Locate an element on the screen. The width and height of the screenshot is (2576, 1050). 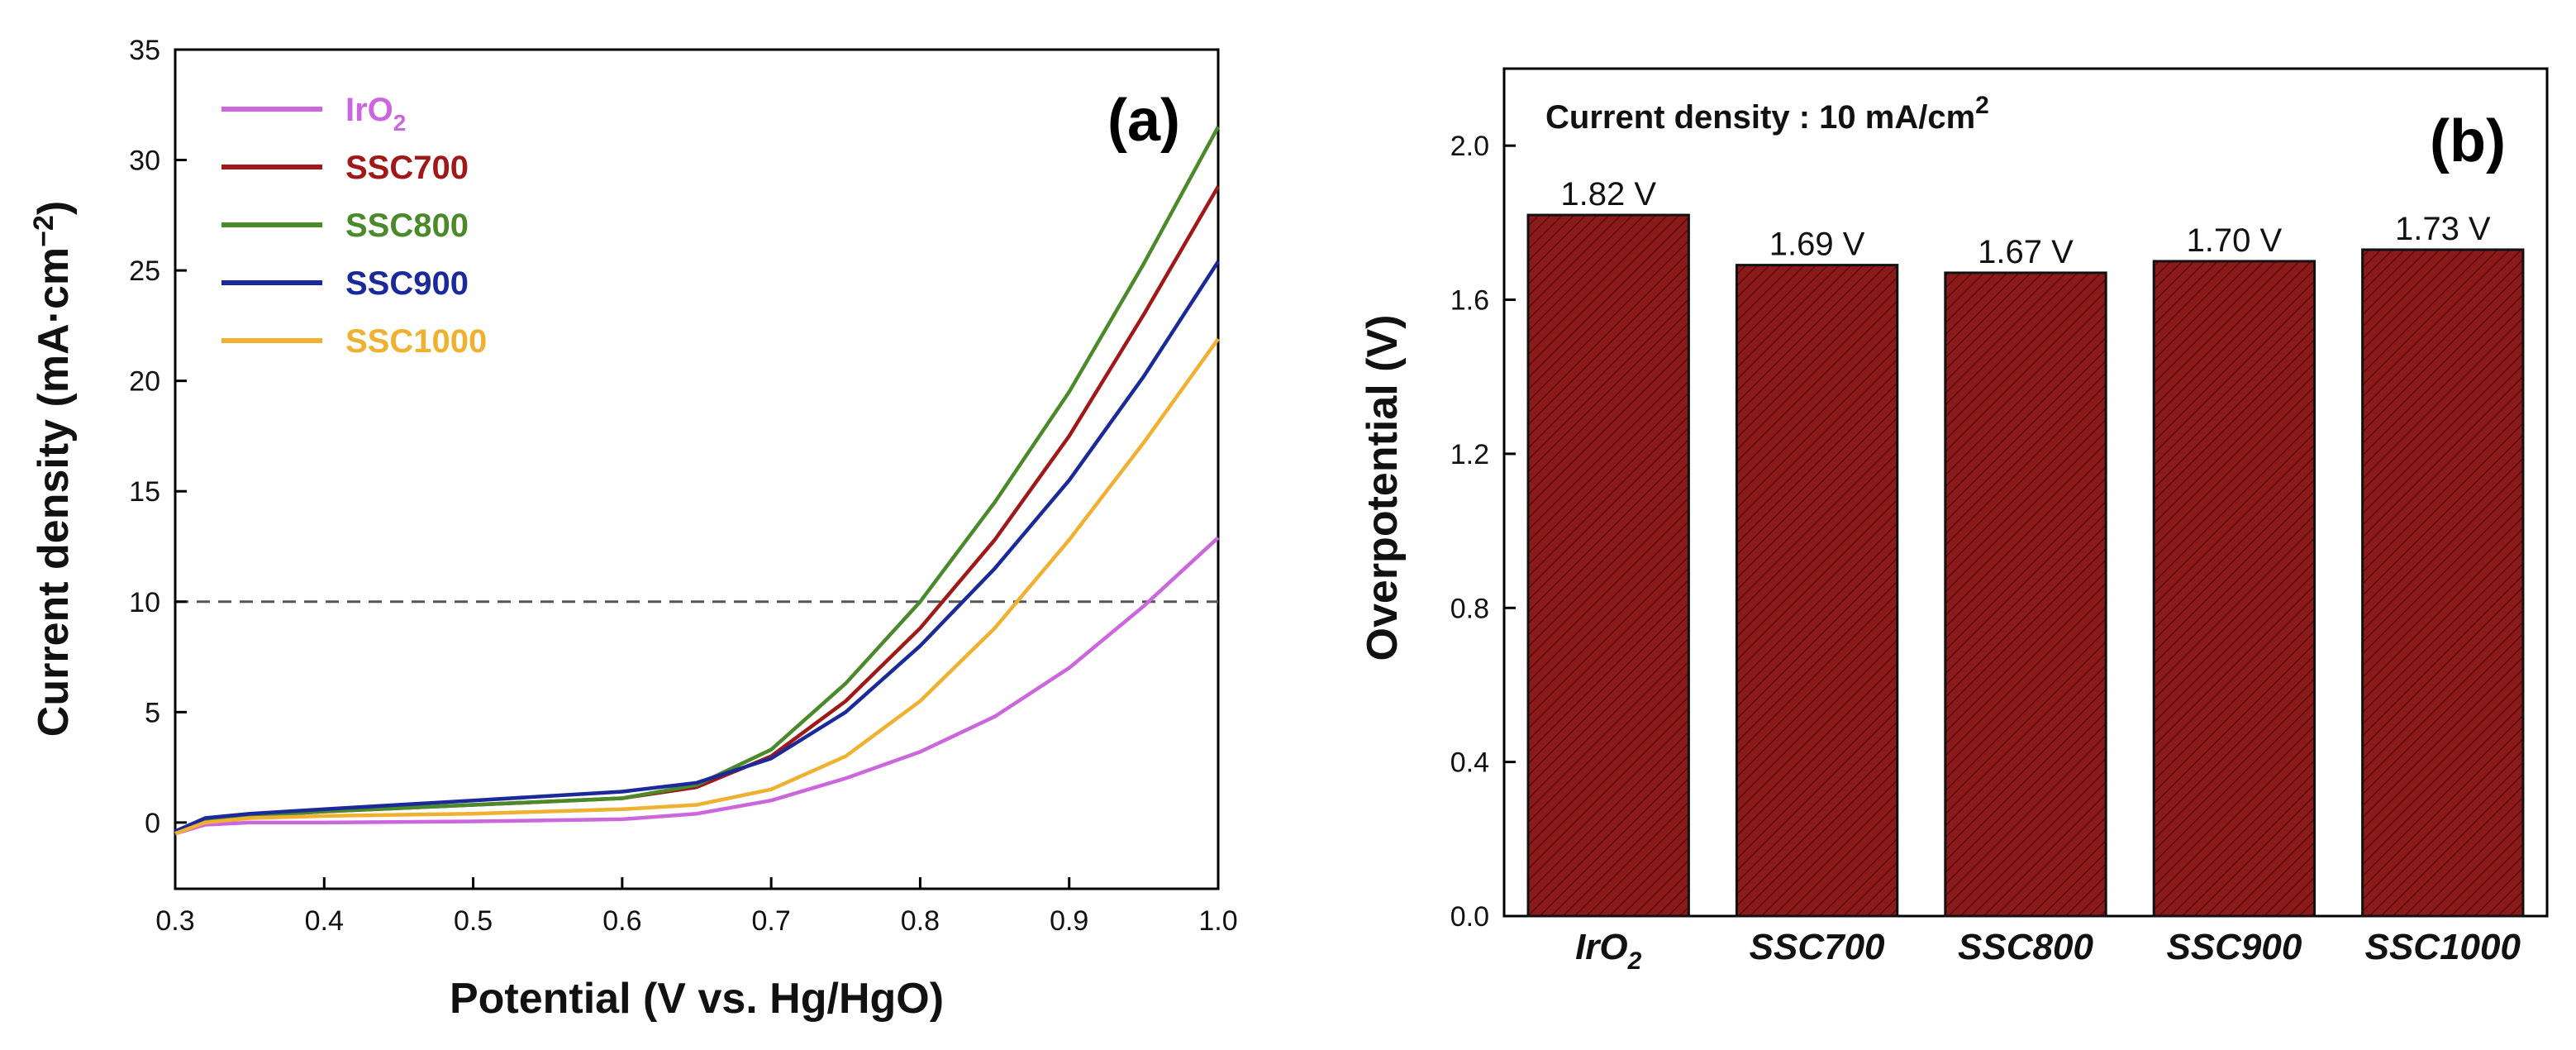
annotation-main: Current density : 10 mA/cm is located at coordinates (1760, 117).